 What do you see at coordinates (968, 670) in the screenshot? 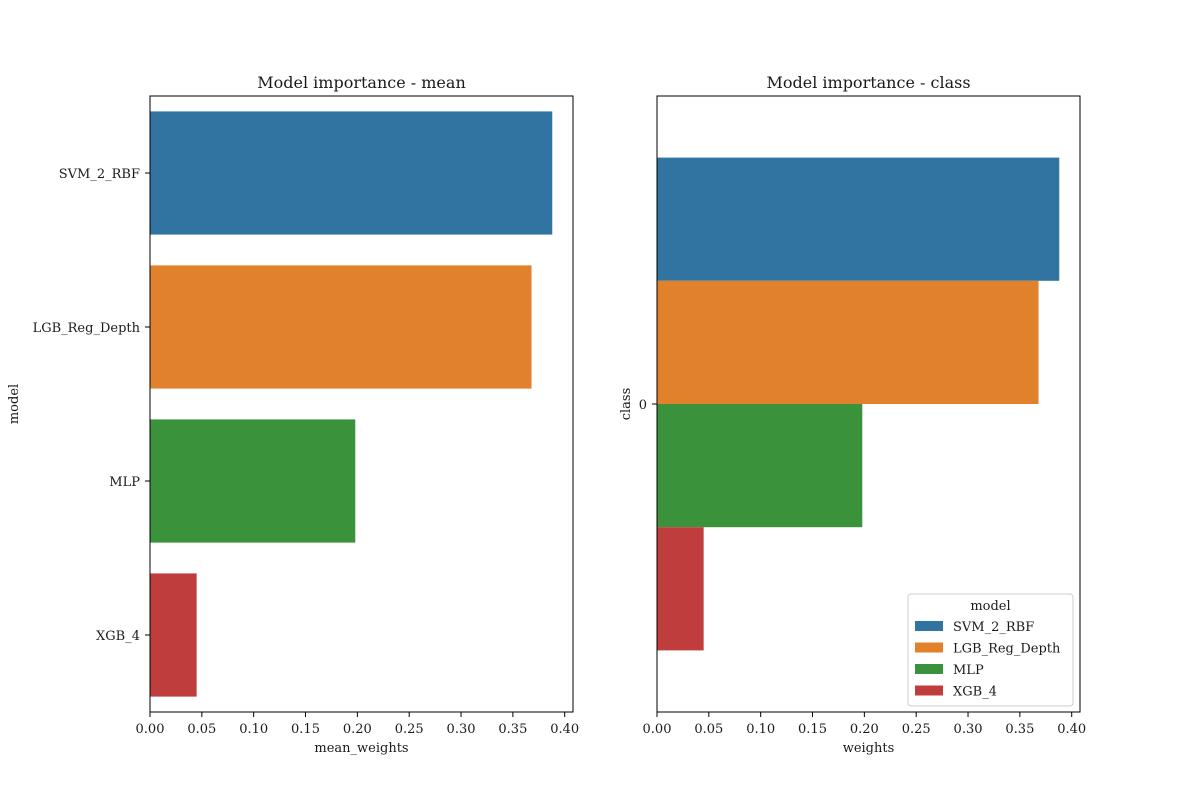
I see `legend-label: MLP` at bounding box center [968, 670].